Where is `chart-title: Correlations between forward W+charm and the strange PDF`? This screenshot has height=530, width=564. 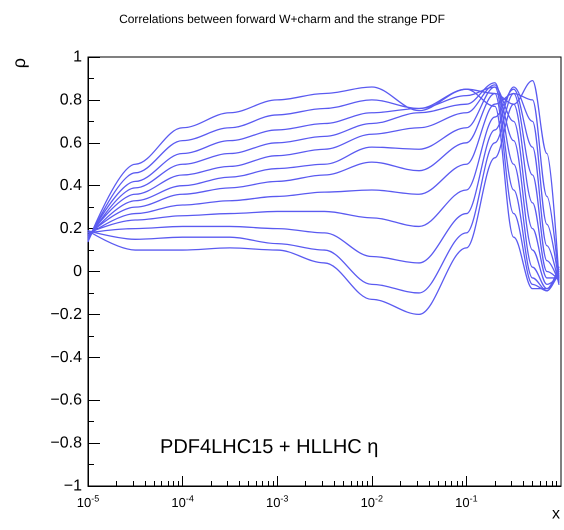 chart-title: Correlations between forward W+charm and the strange PDF is located at coordinates (282, 19).